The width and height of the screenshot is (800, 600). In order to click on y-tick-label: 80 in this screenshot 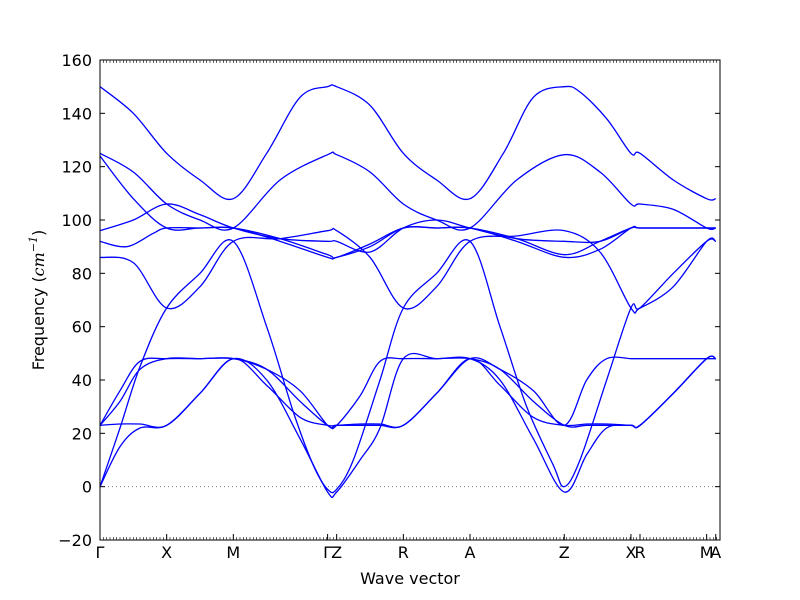, I will do `click(82, 273)`.